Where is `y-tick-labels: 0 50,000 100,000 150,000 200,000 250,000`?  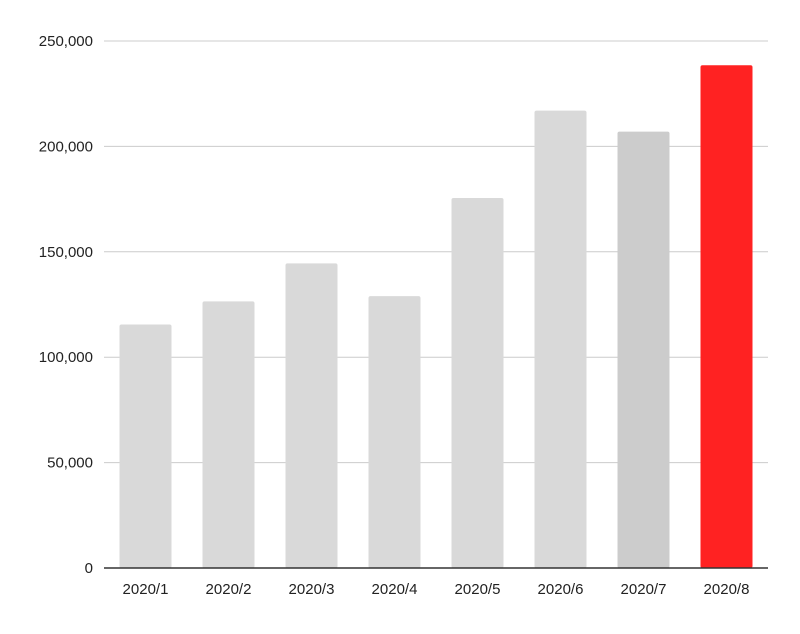 y-tick-labels: 0 50,000 100,000 150,000 200,000 250,000 is located at coordinates (66, 305).